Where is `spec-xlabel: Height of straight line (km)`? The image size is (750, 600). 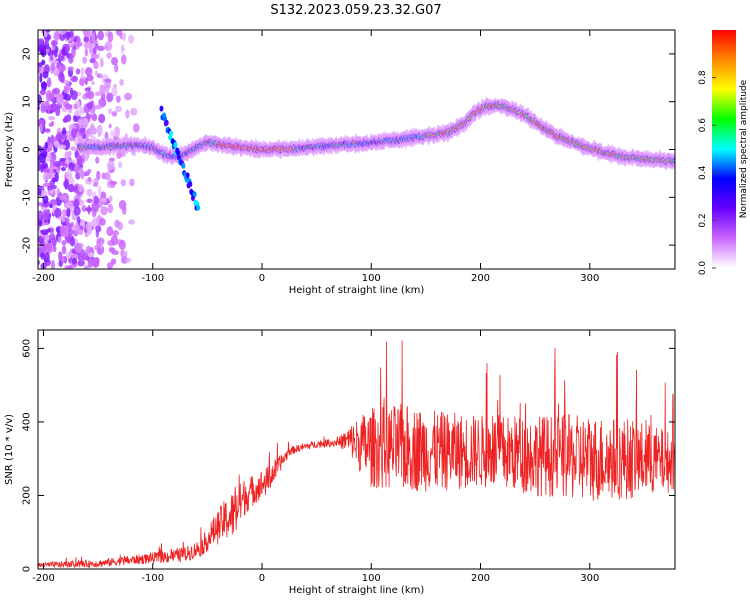
spec-xlabel: Height of straight line (km) is located at coordinates (357, 290).